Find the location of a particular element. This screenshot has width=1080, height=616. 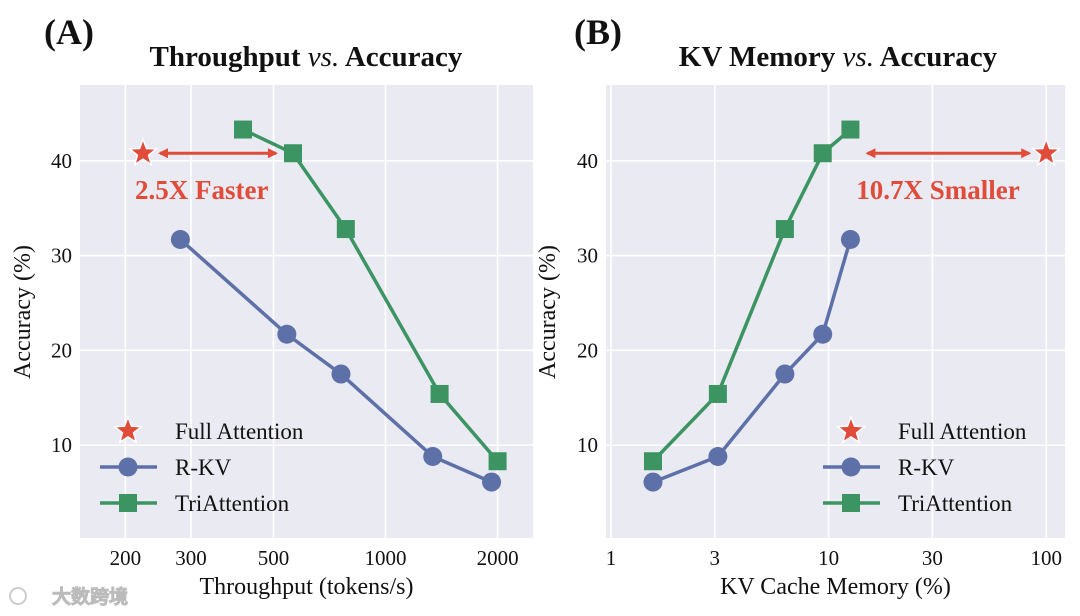

x-tick-label: 2000 is located at coordinates (498, 558).